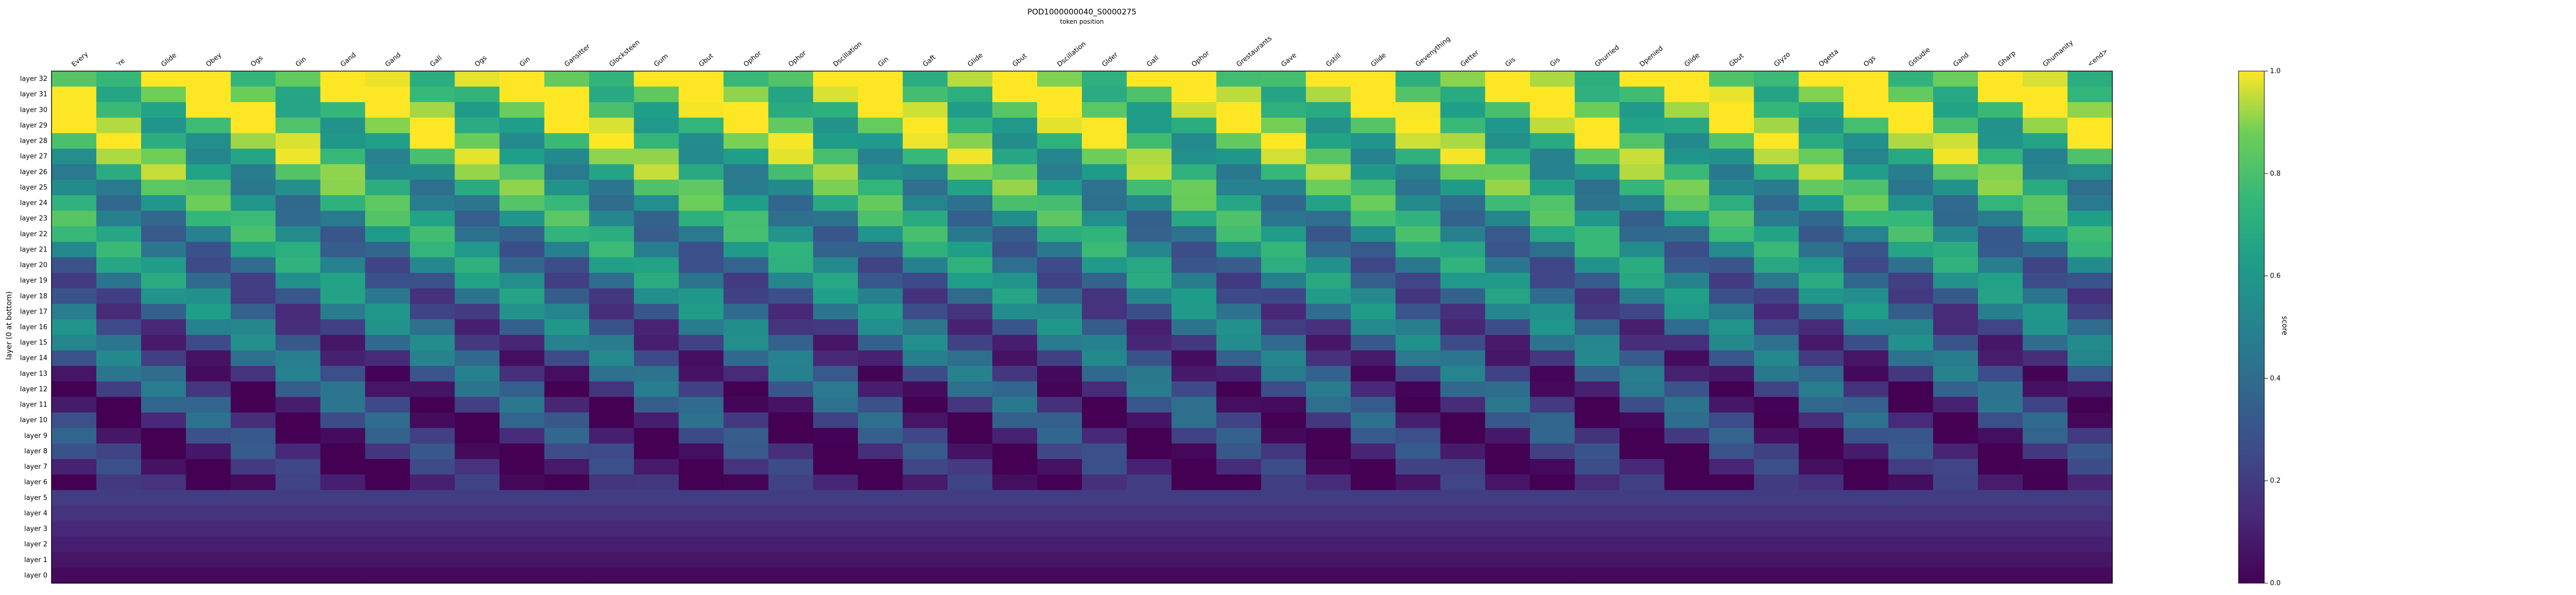 The width and height of the screenshot is (2576, 595). Describe the element at coordinates (2284, 325) in the screenshot. I see `colorbar-label: score` at that location.